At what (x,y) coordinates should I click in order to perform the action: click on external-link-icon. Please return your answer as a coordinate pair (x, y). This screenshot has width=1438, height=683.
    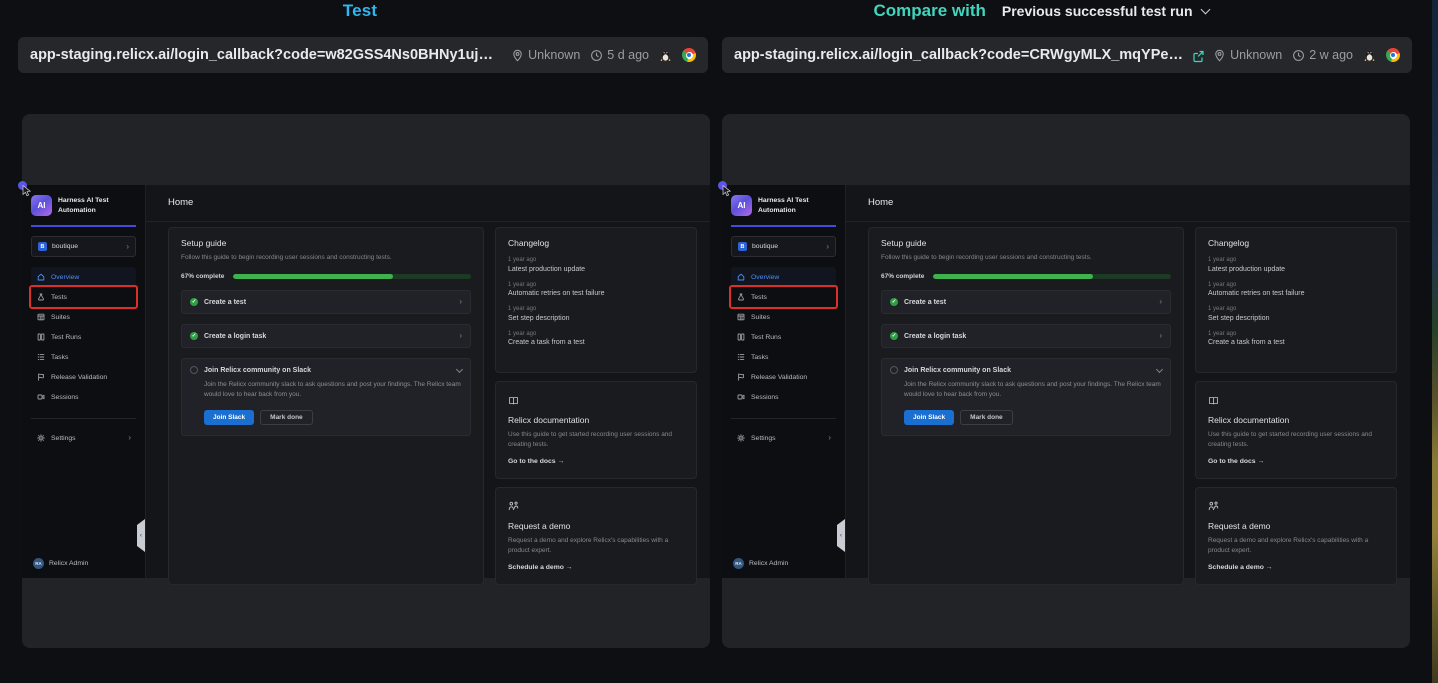
    Looking at the image, I should click on (1198, 56).